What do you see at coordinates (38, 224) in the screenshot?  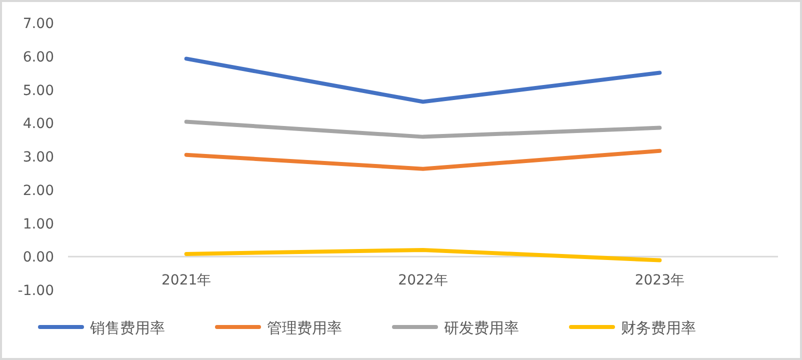 I see `y-tick-label: 1.00` at bounding box center [38, 224].